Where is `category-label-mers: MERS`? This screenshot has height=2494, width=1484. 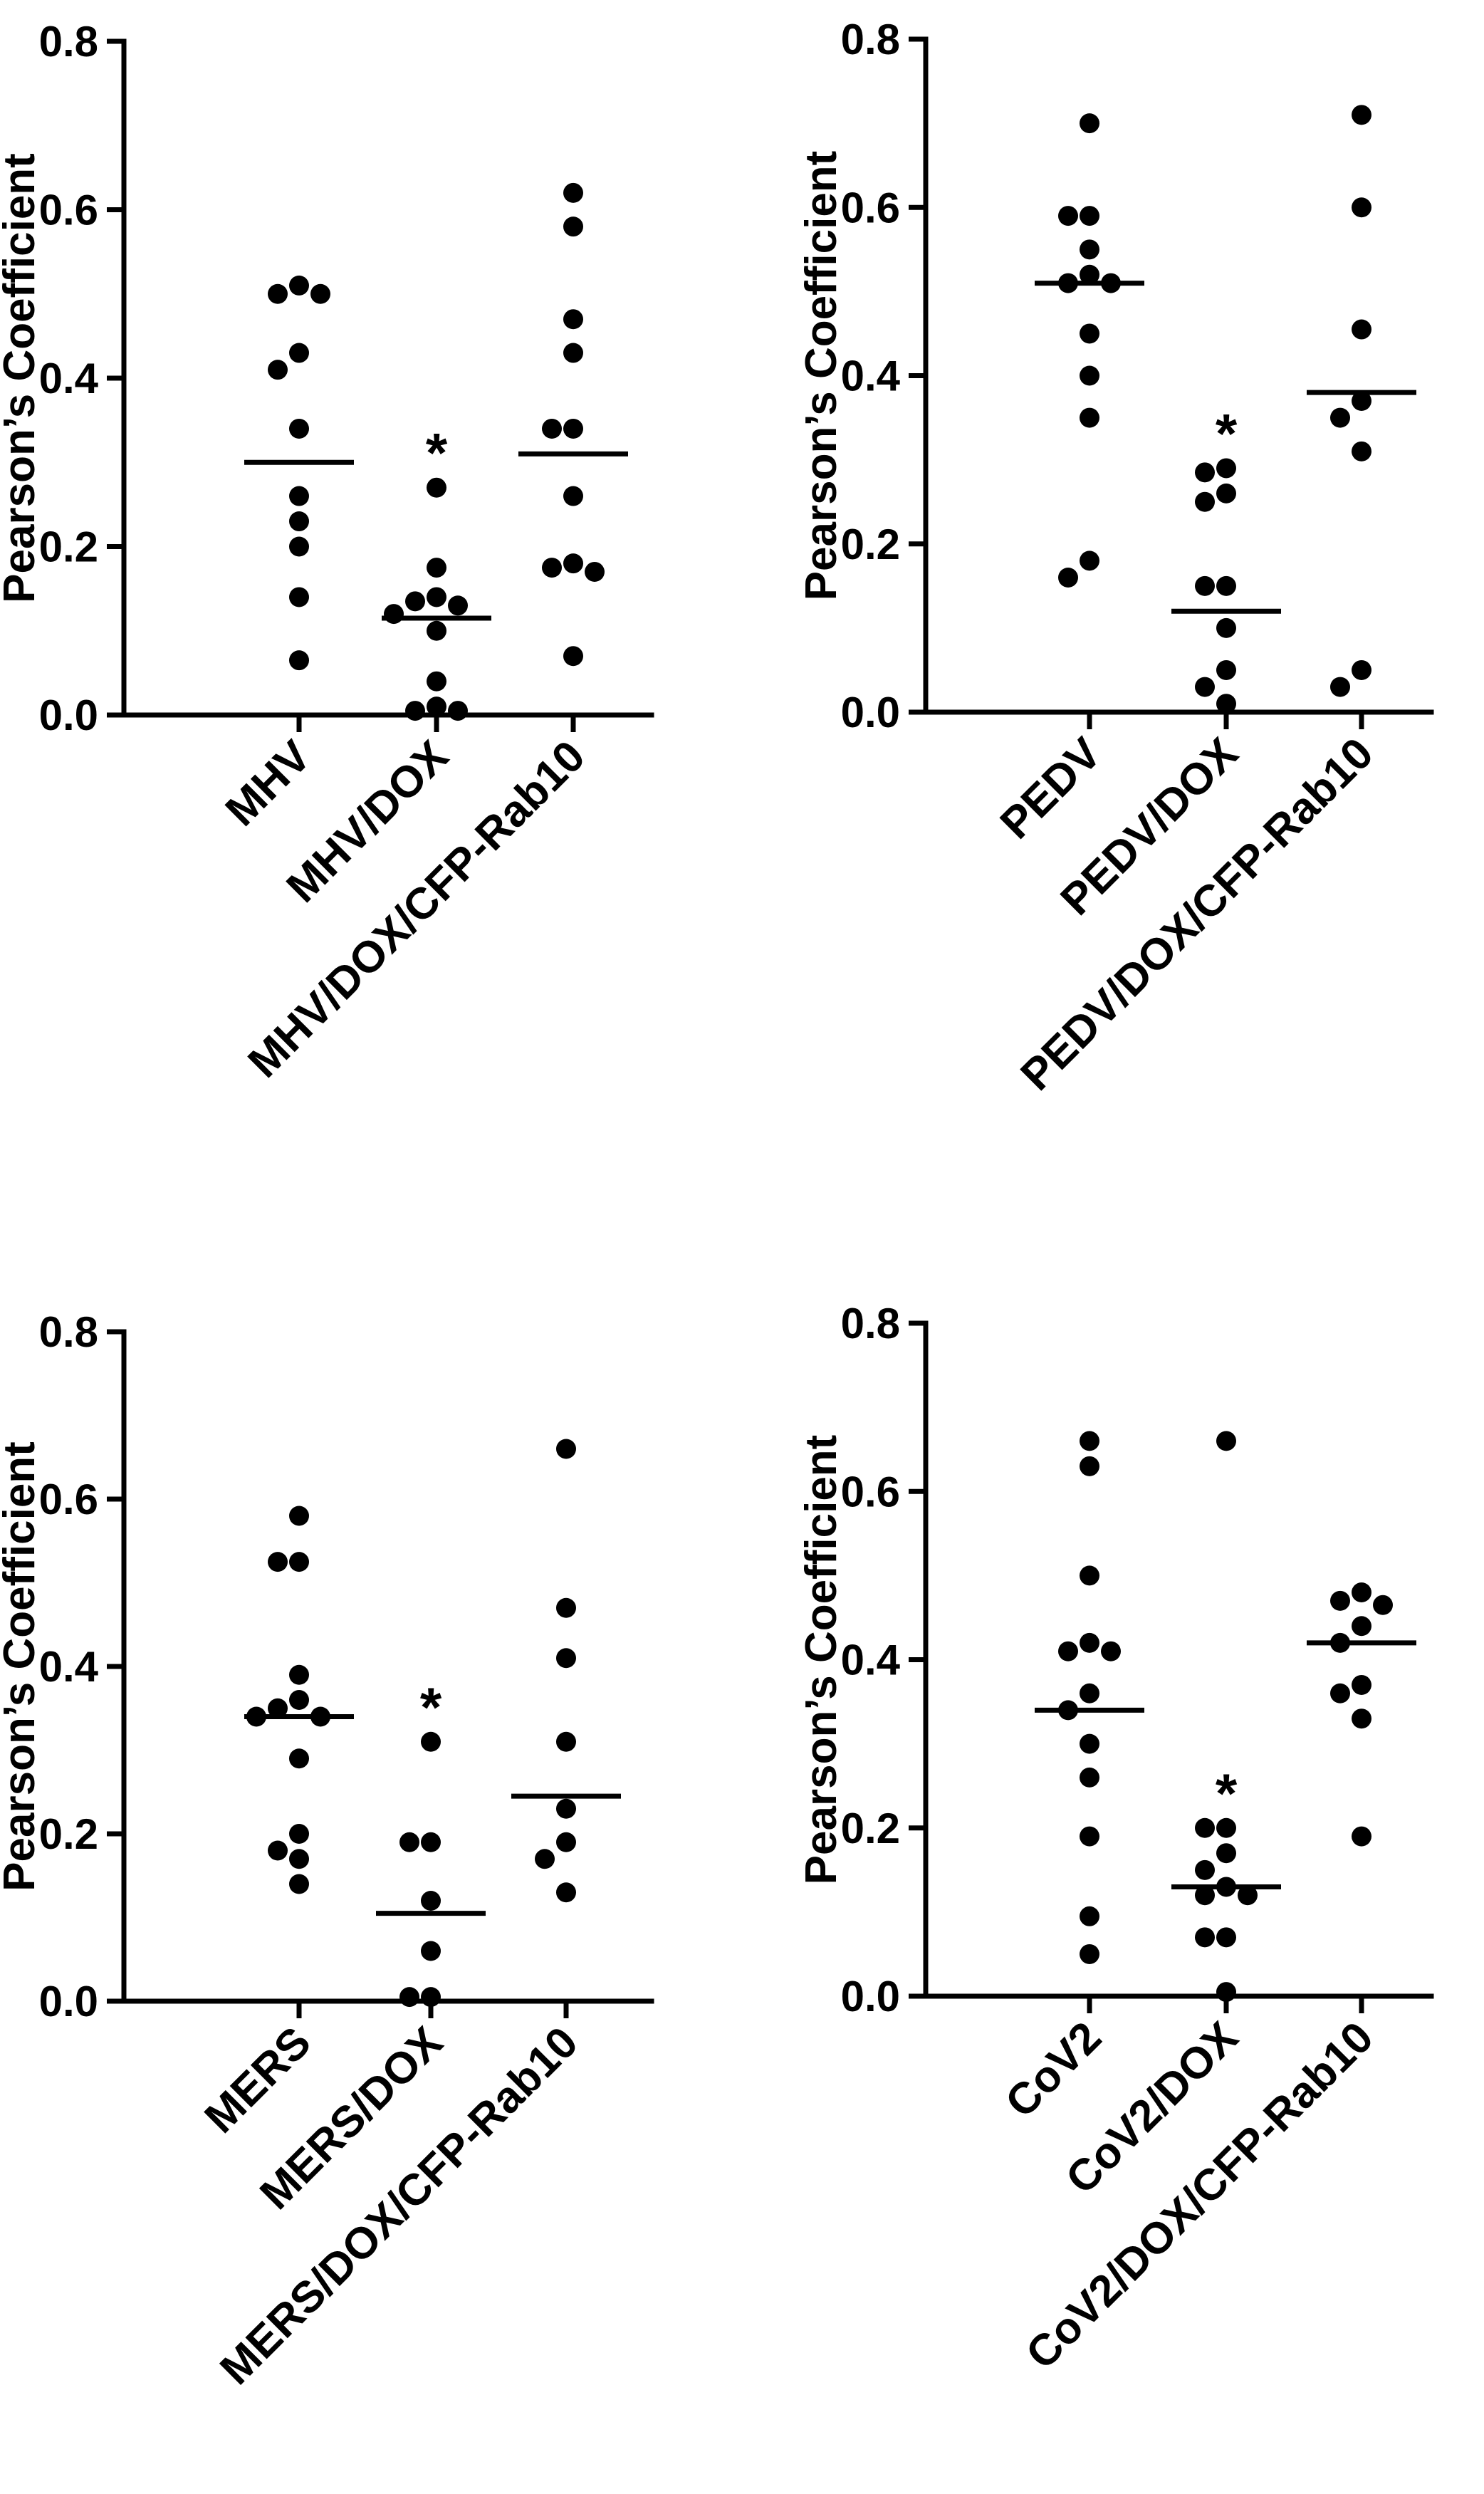 category-label-mers: MERS is located at coordinates (257, 2080).